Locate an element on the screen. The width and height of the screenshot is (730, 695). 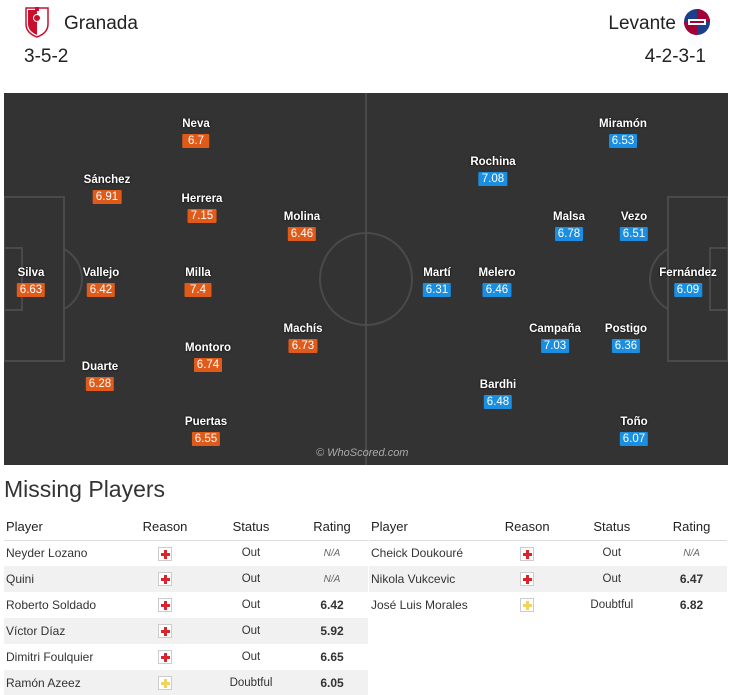
missing-players-title: Missing Players is located at coordinates (85, 489).